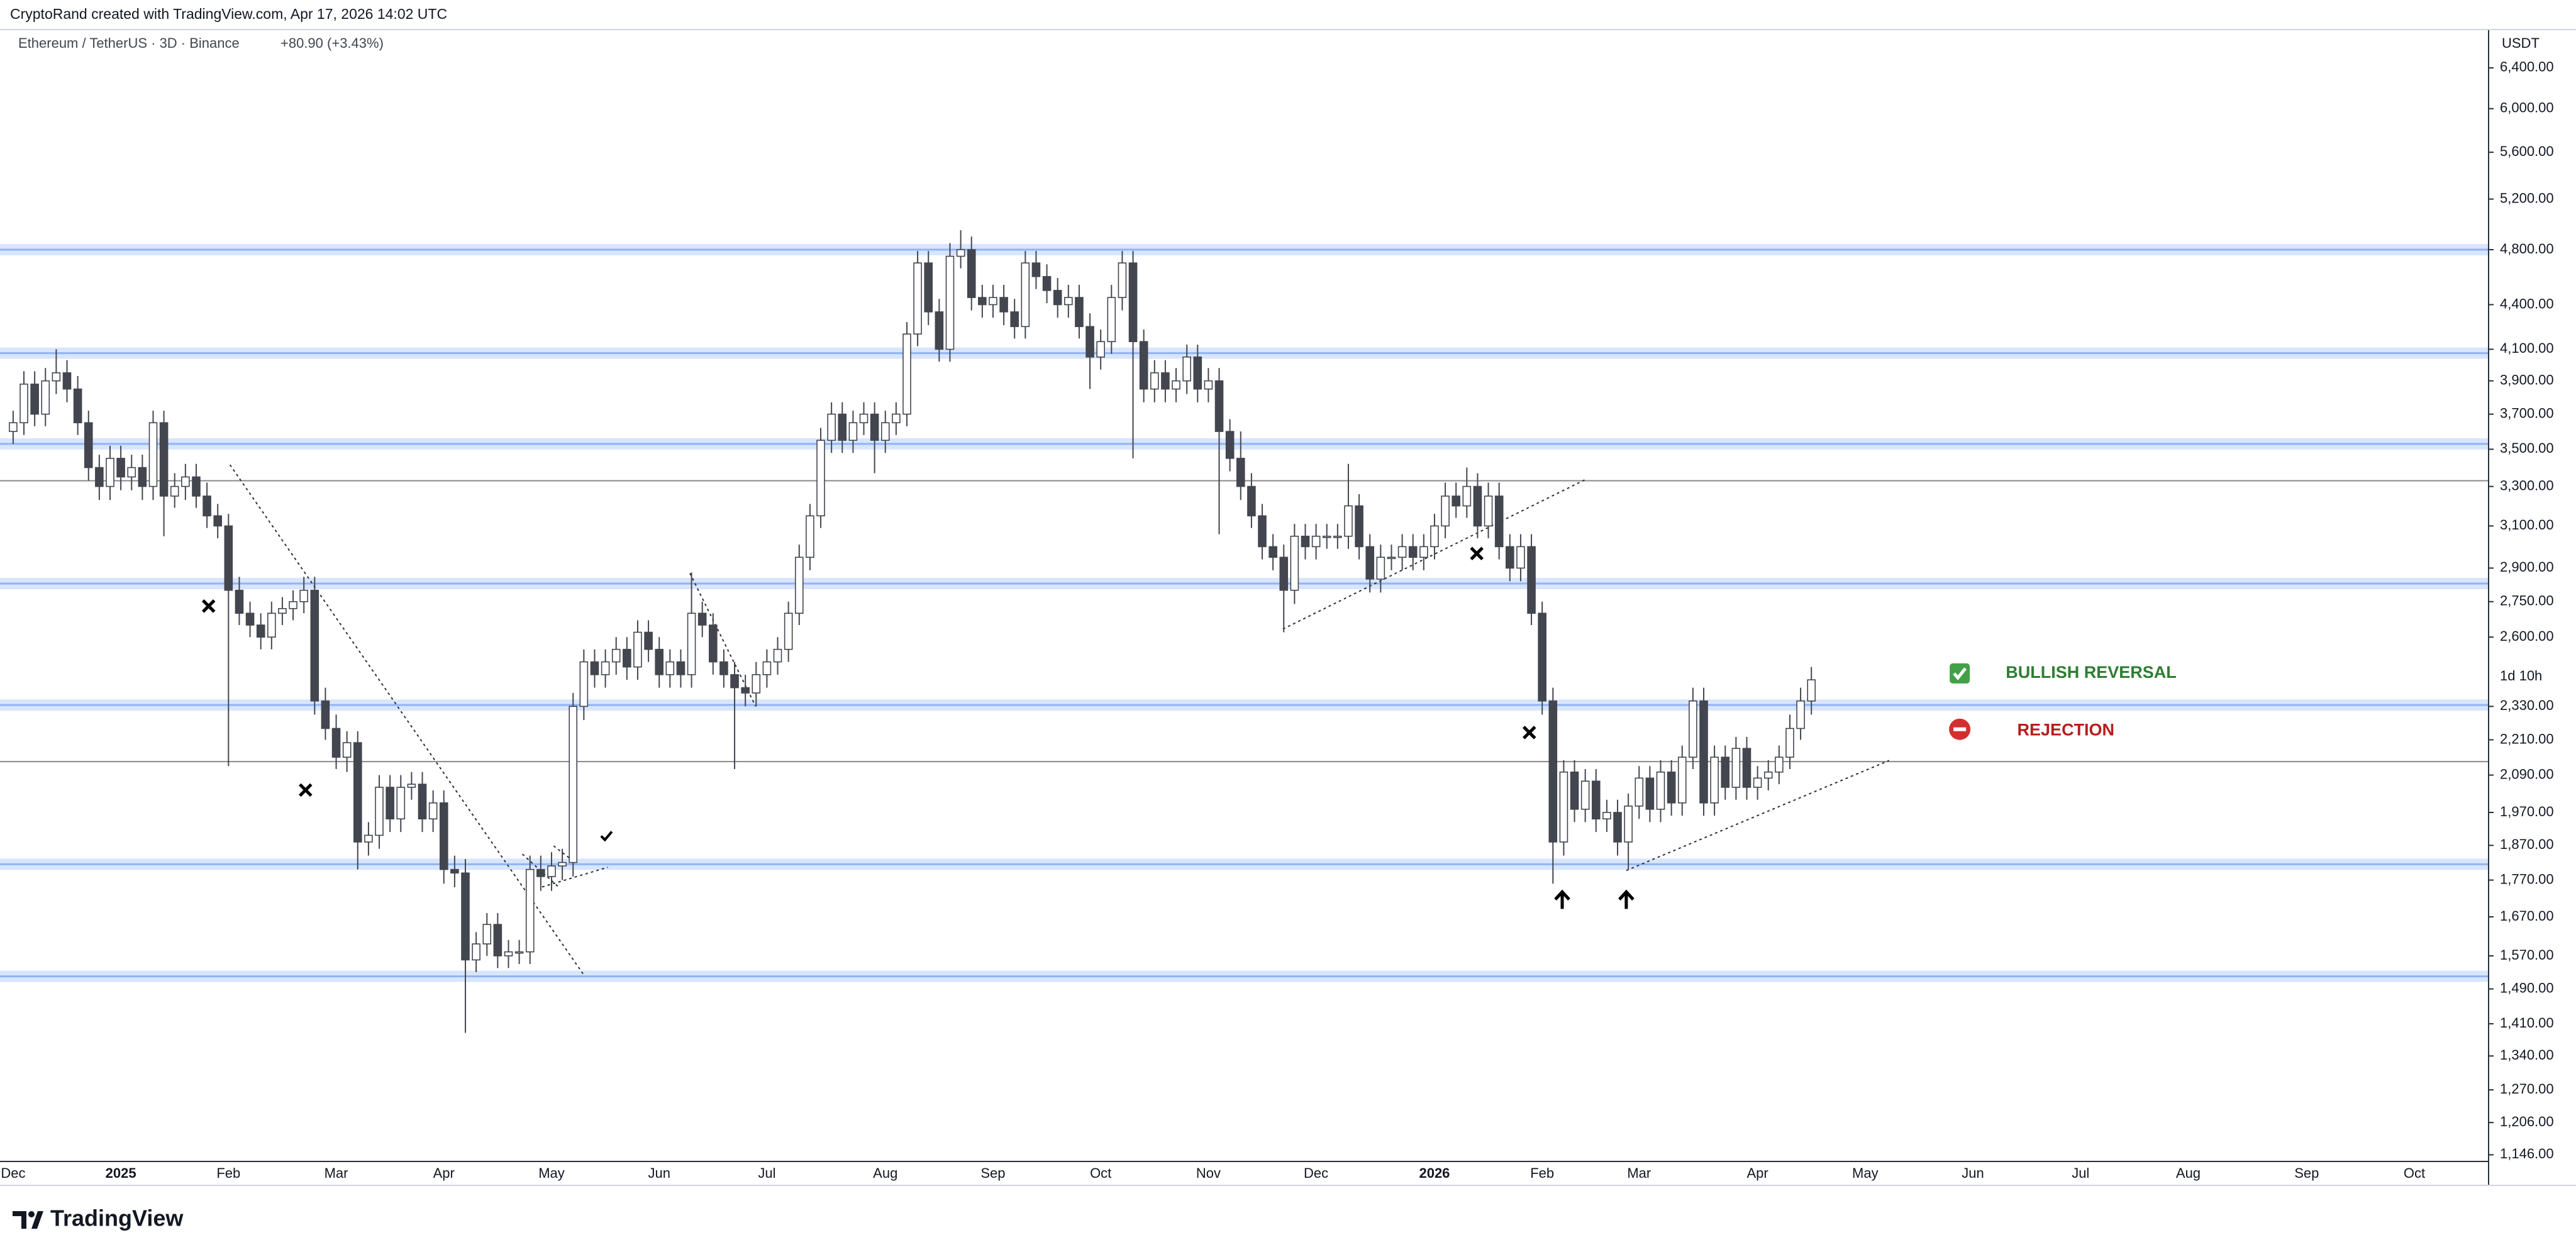 Image resolution: width=2576 pixels, height=1252 pixels. I want to click on y-unit: USDT, so click(2521, 43).